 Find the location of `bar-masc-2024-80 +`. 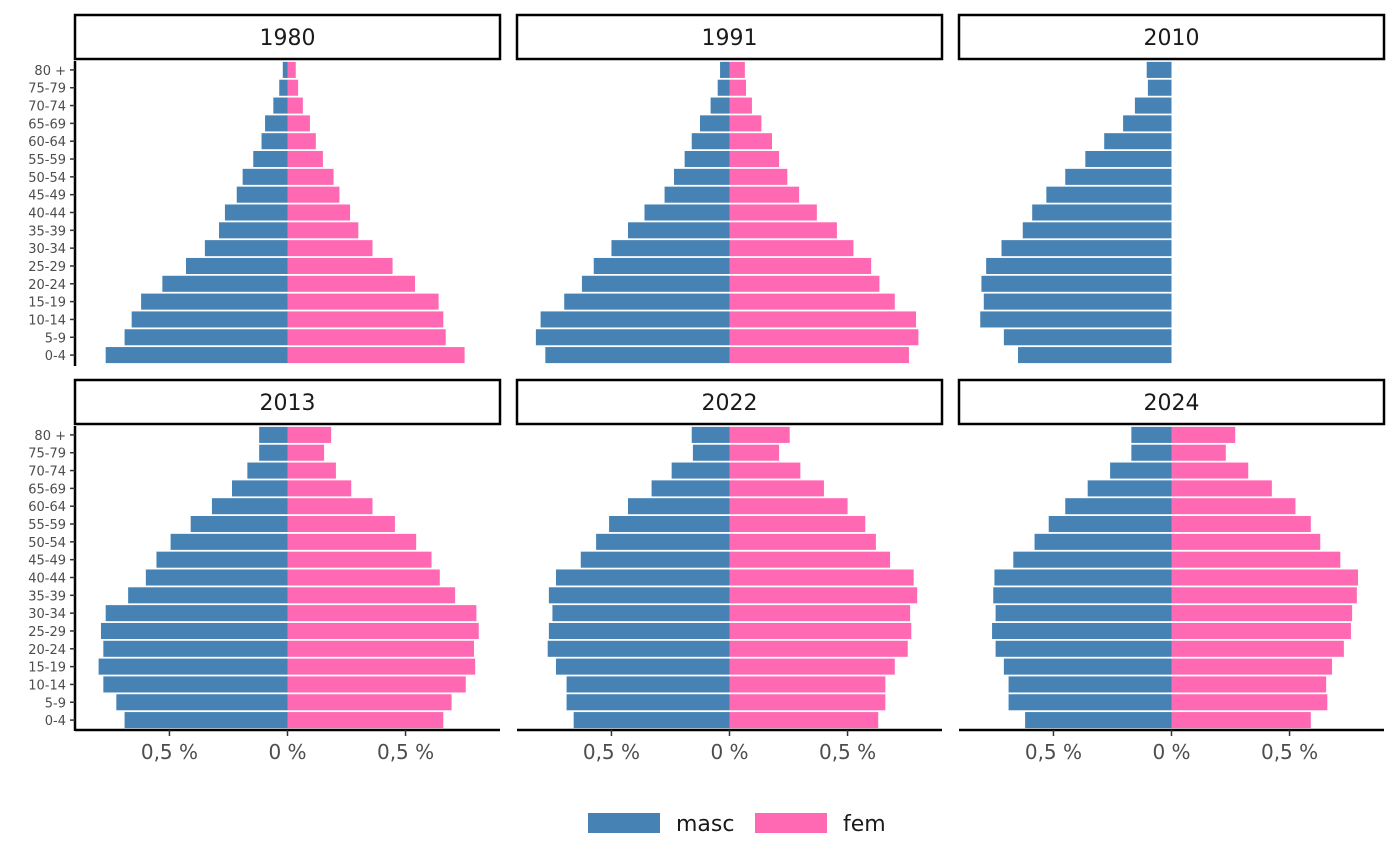

bar-masc-2024-80 + is located at coordinates (1151, 434).